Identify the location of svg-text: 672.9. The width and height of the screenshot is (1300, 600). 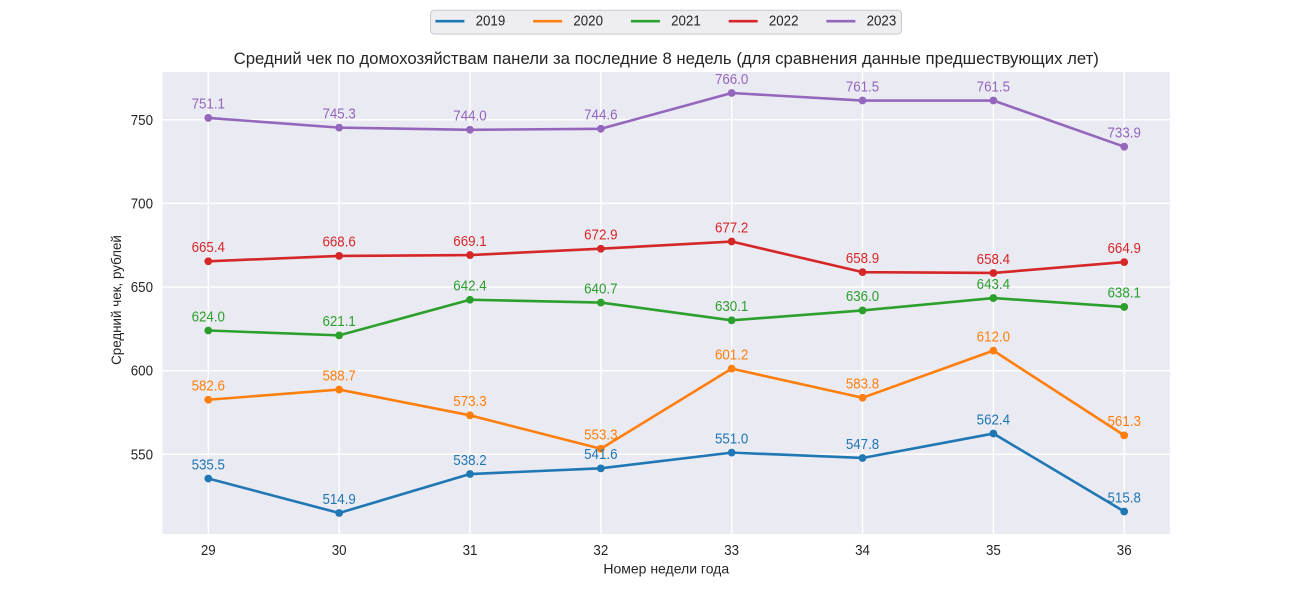
(600, 236).